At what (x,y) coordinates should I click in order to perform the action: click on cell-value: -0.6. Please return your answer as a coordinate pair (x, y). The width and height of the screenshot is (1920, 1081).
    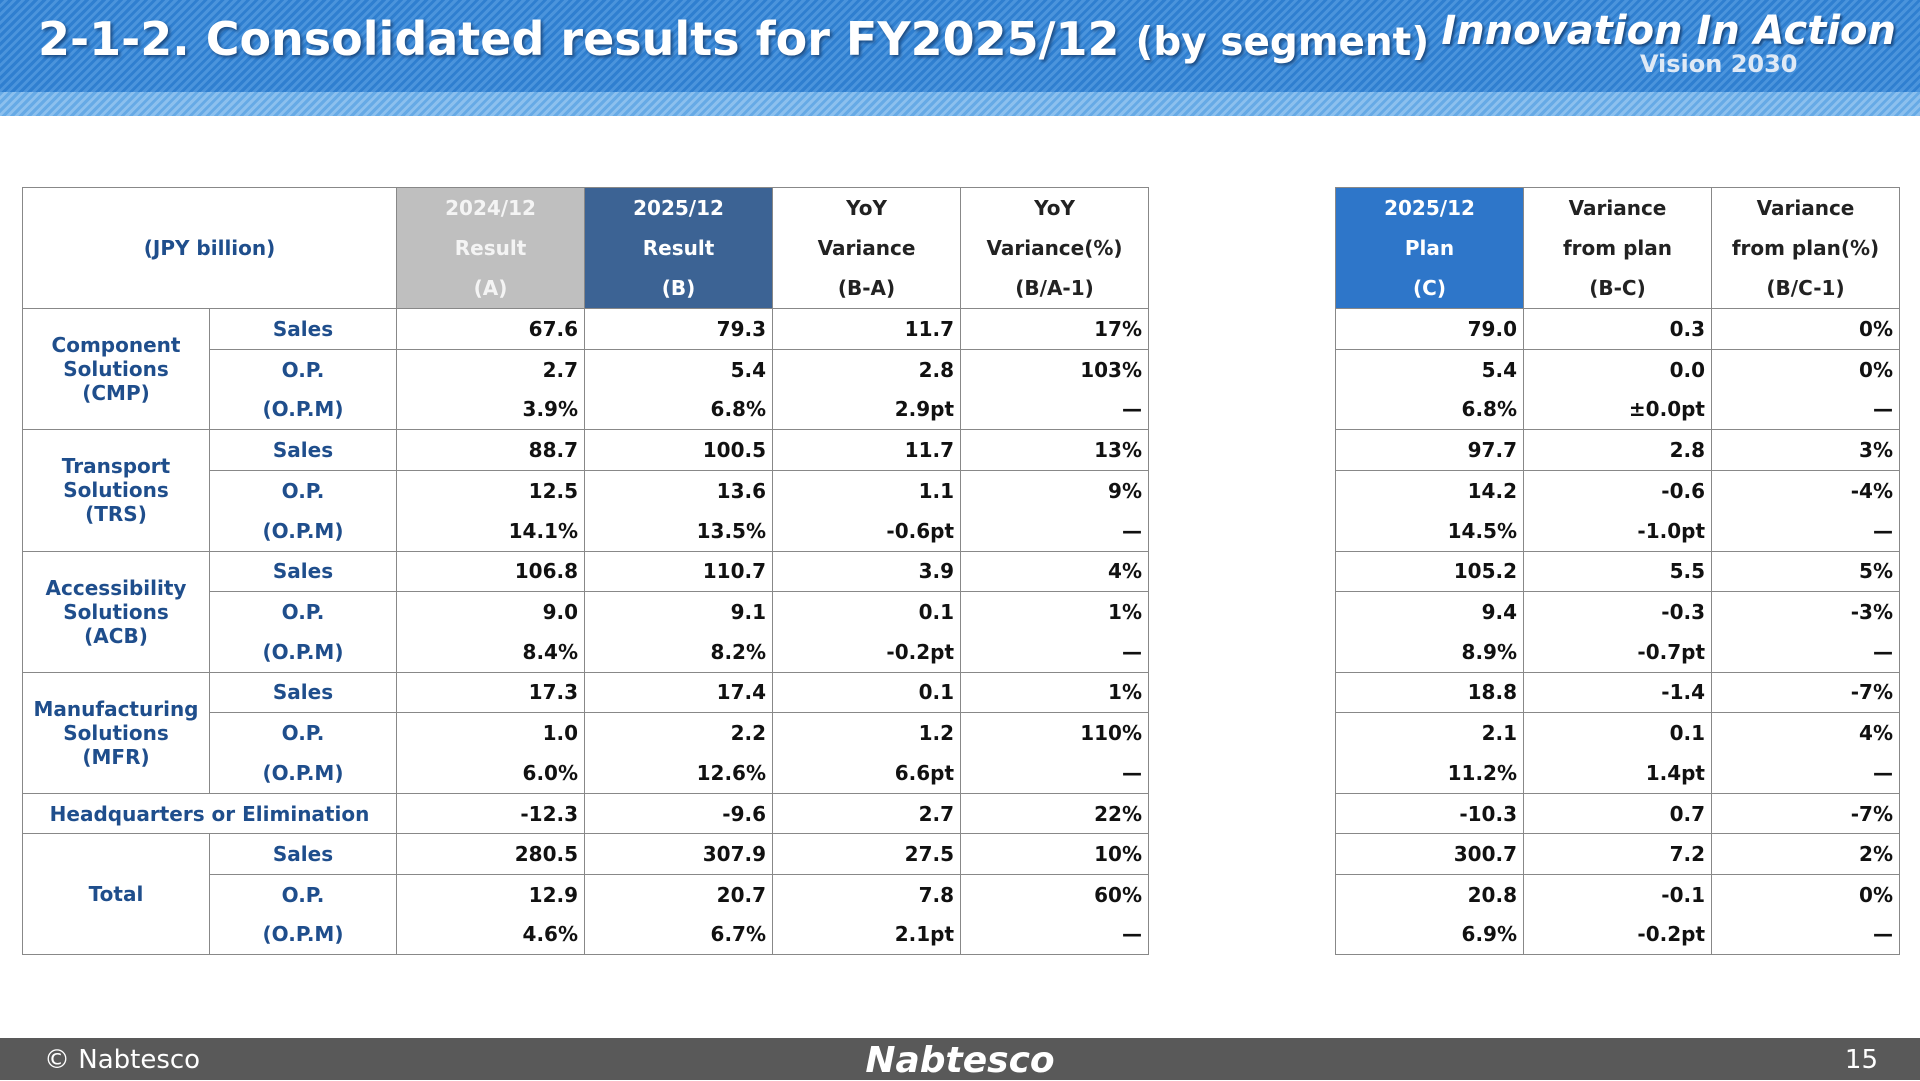
    Looking at the image, I should click on (1617, 490).